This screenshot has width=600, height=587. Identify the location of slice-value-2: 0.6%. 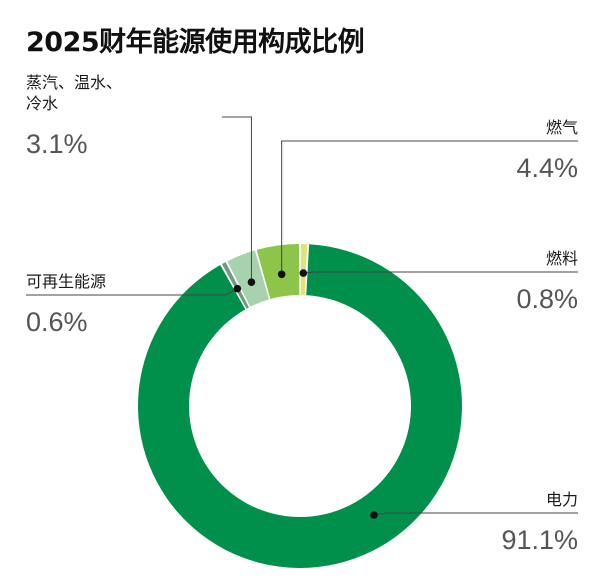
(57, 322).